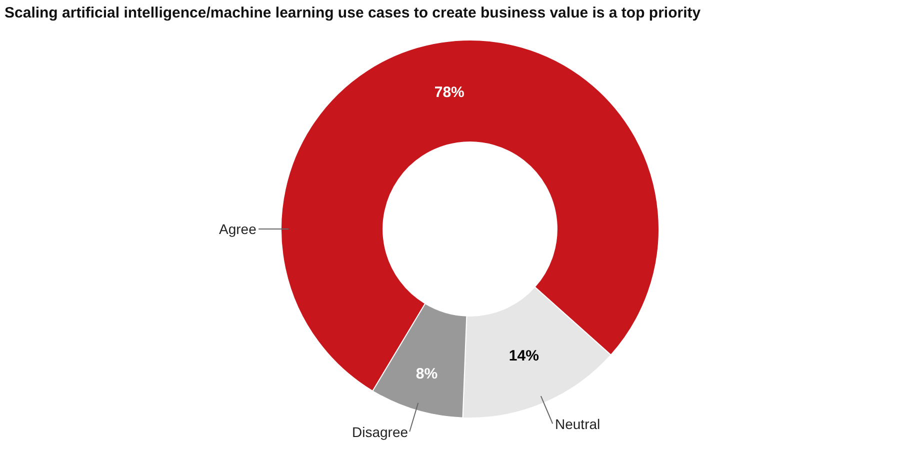 Image resolution: width=900 pixels, height=458 pixels. Describe the element at coordinates (577, 424) in the screenshot. I see `slice-label: Neutral` at that location.